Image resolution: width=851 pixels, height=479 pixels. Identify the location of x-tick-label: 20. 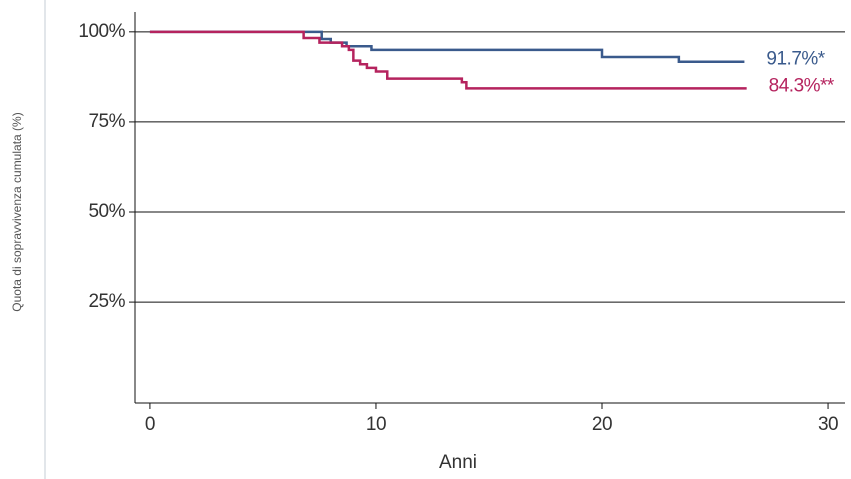
(602, 424).